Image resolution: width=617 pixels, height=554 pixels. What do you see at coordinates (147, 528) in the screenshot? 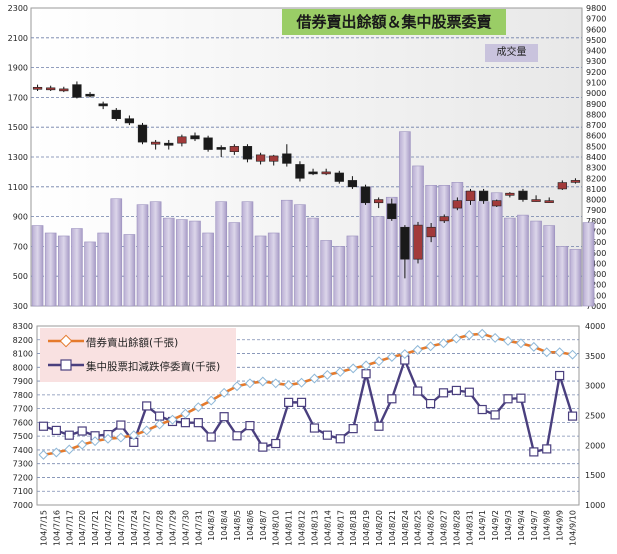
I see `x-tick-label: 104/7/27` at bounding box center [147, 528].